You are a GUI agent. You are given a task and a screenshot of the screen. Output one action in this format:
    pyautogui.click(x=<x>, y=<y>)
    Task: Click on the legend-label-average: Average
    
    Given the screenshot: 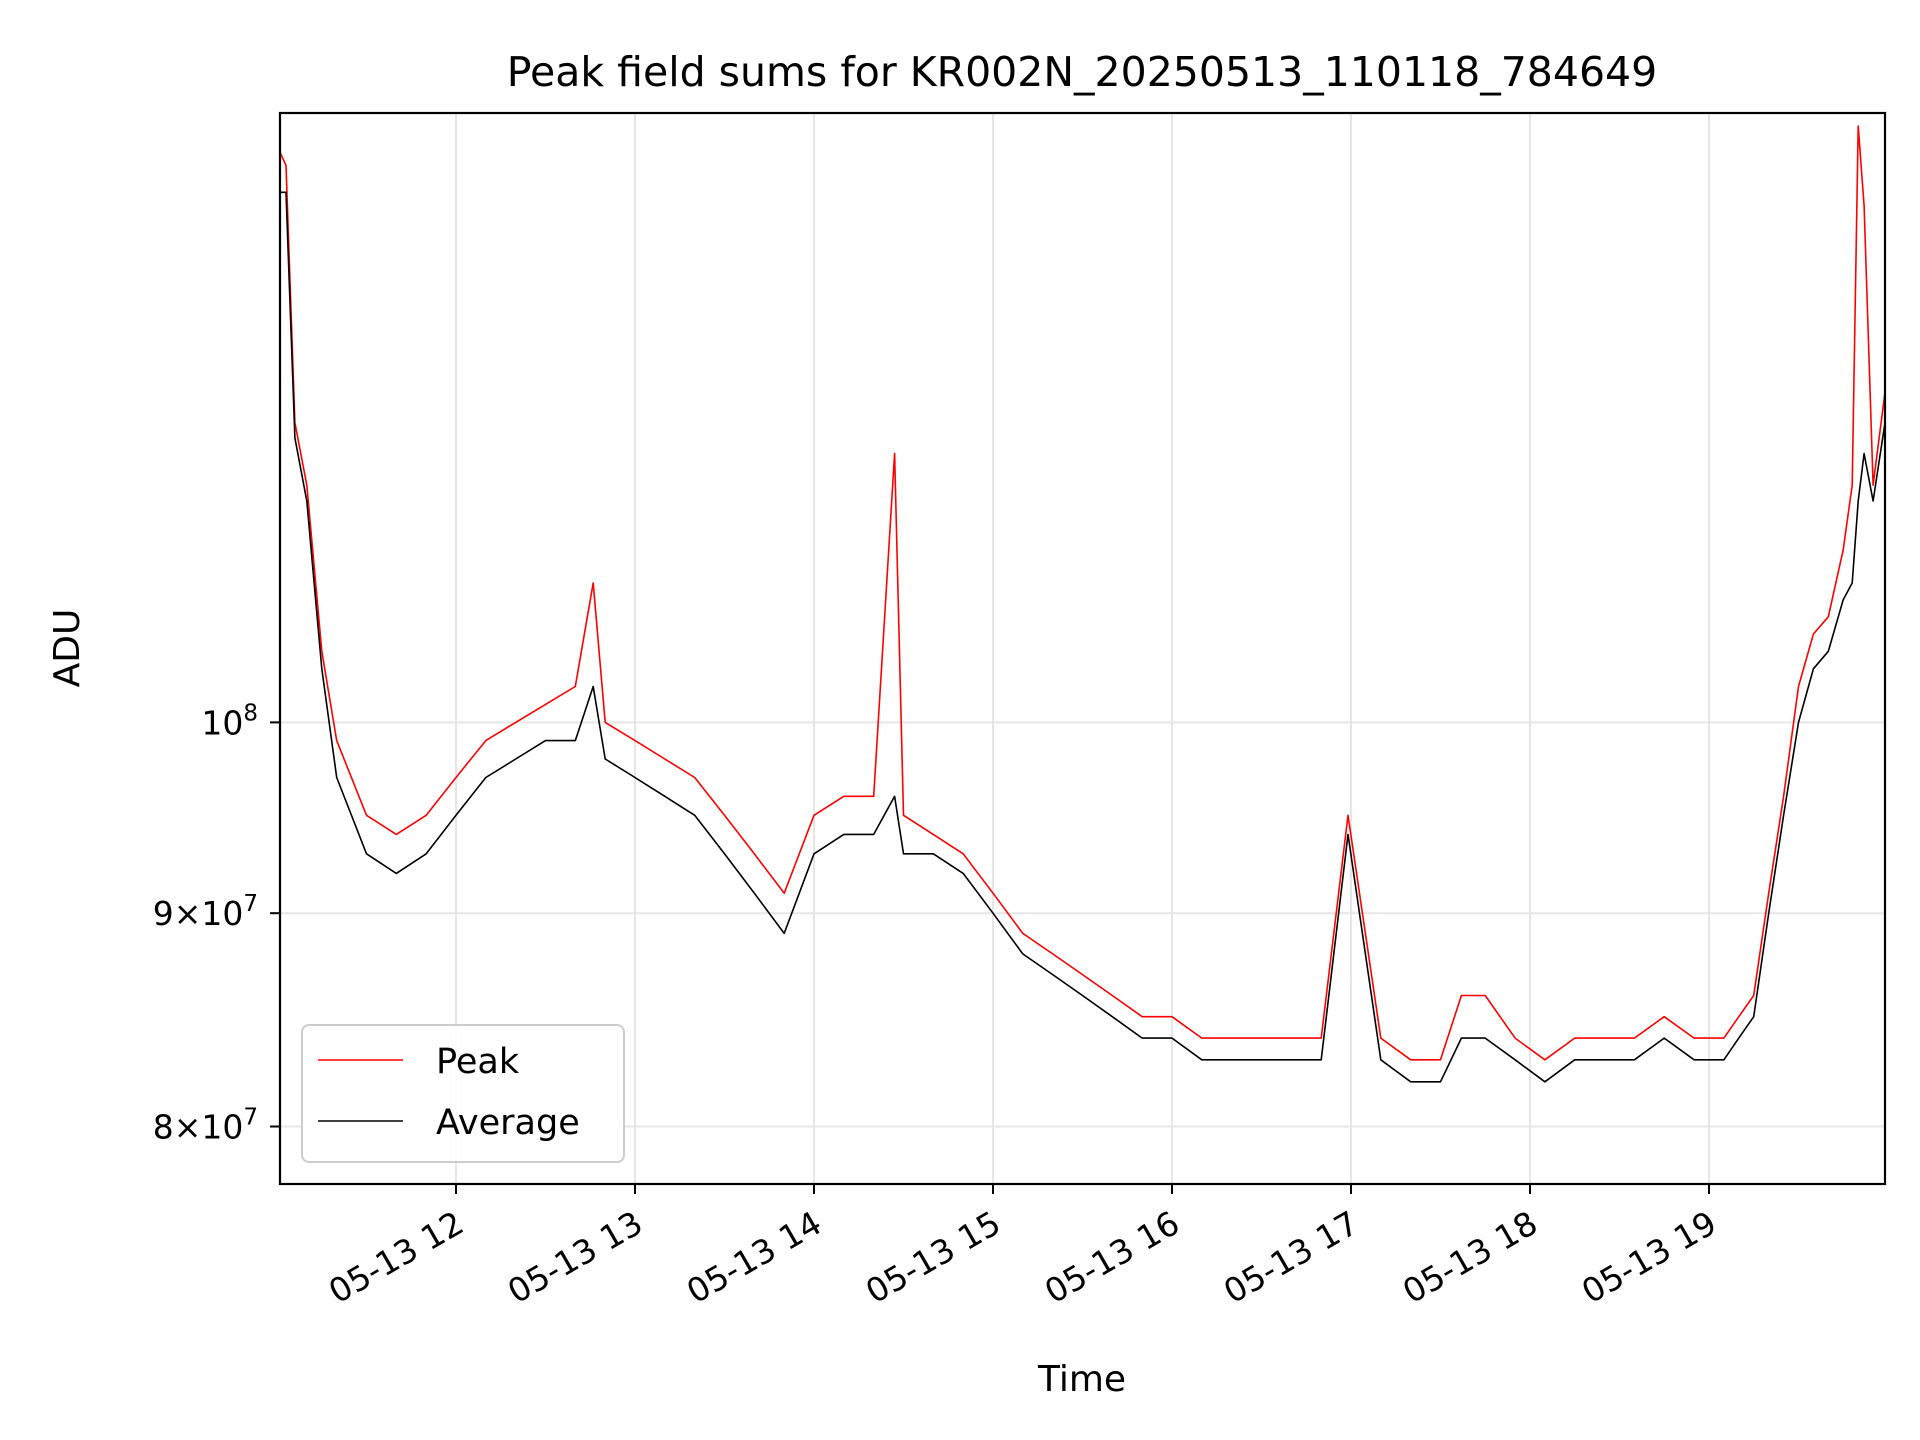 What is the action you would take?
    pyautogui.click(x=508, y=1123)
    